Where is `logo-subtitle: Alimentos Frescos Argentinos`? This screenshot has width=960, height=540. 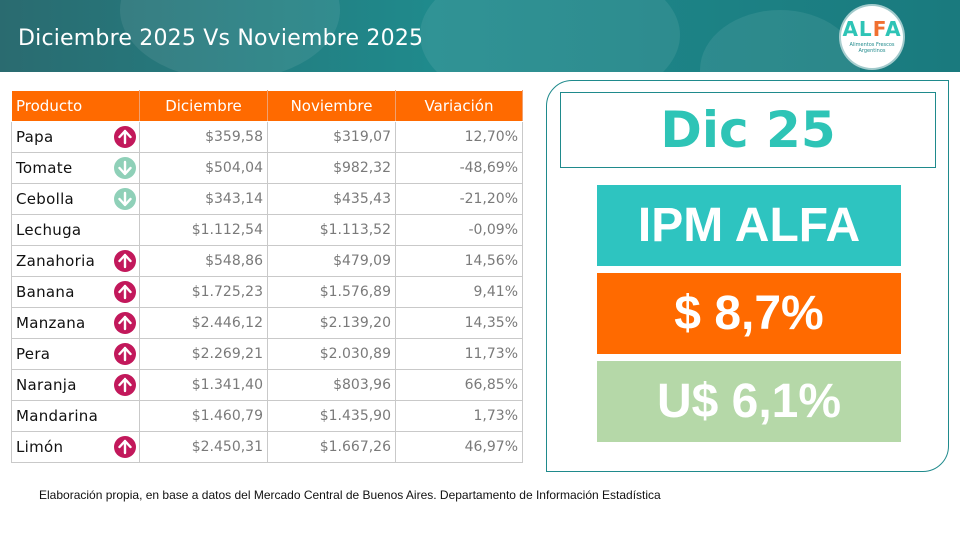
logo-subtitle: Alimentos Frescos Argentinos is located at coordinates (872, 48).